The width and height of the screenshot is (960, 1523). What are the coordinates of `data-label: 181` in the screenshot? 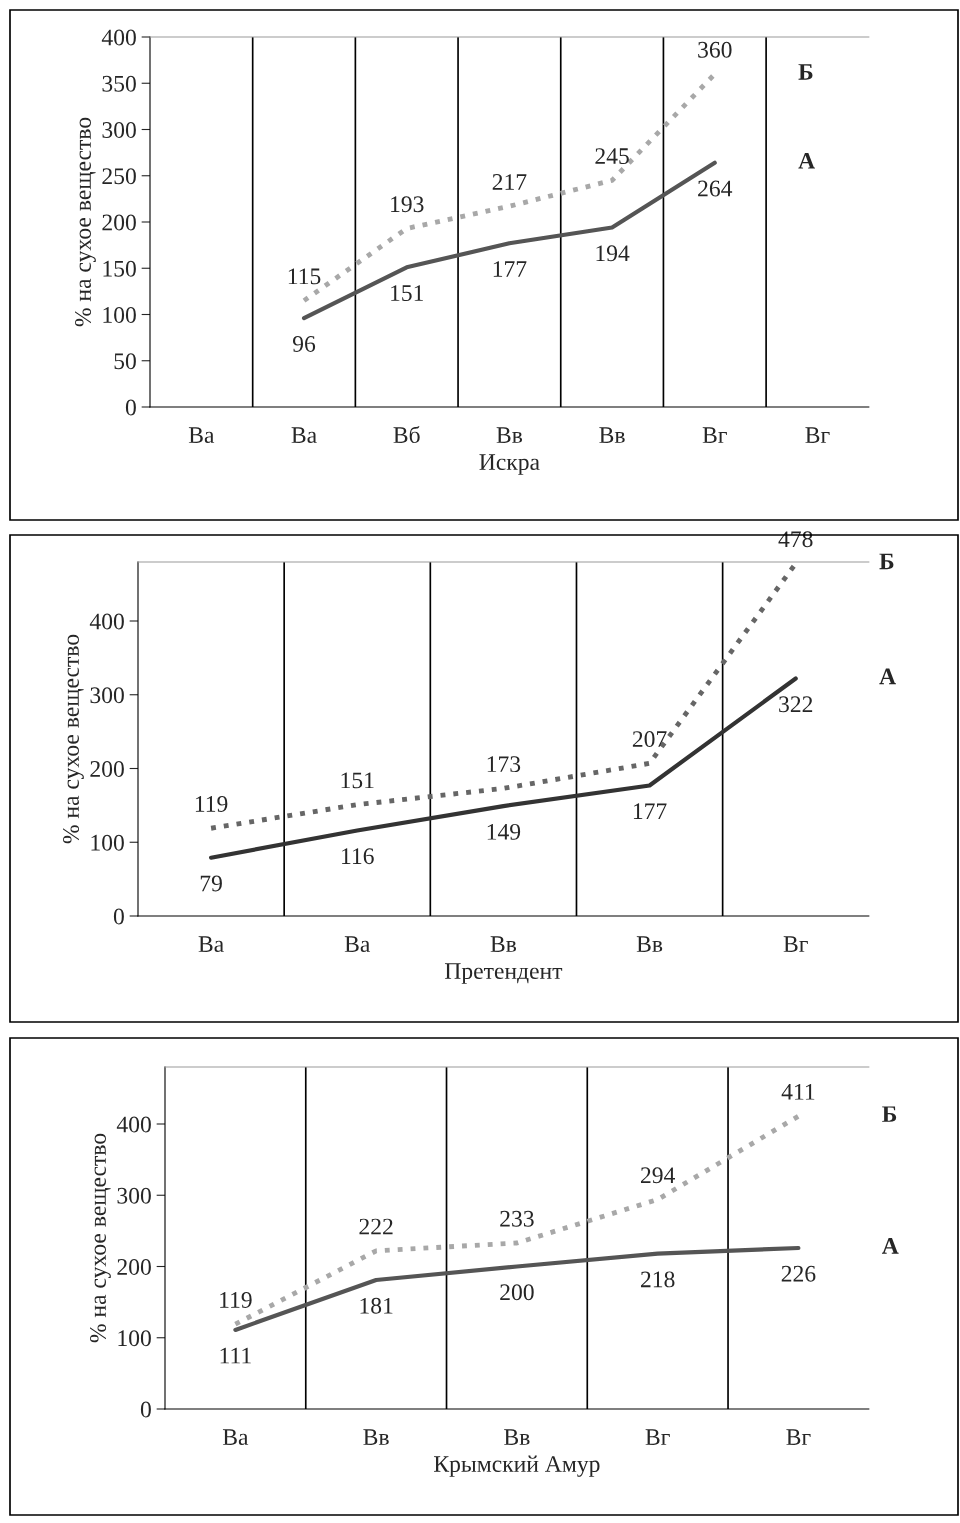 It's located at (376, 1305).